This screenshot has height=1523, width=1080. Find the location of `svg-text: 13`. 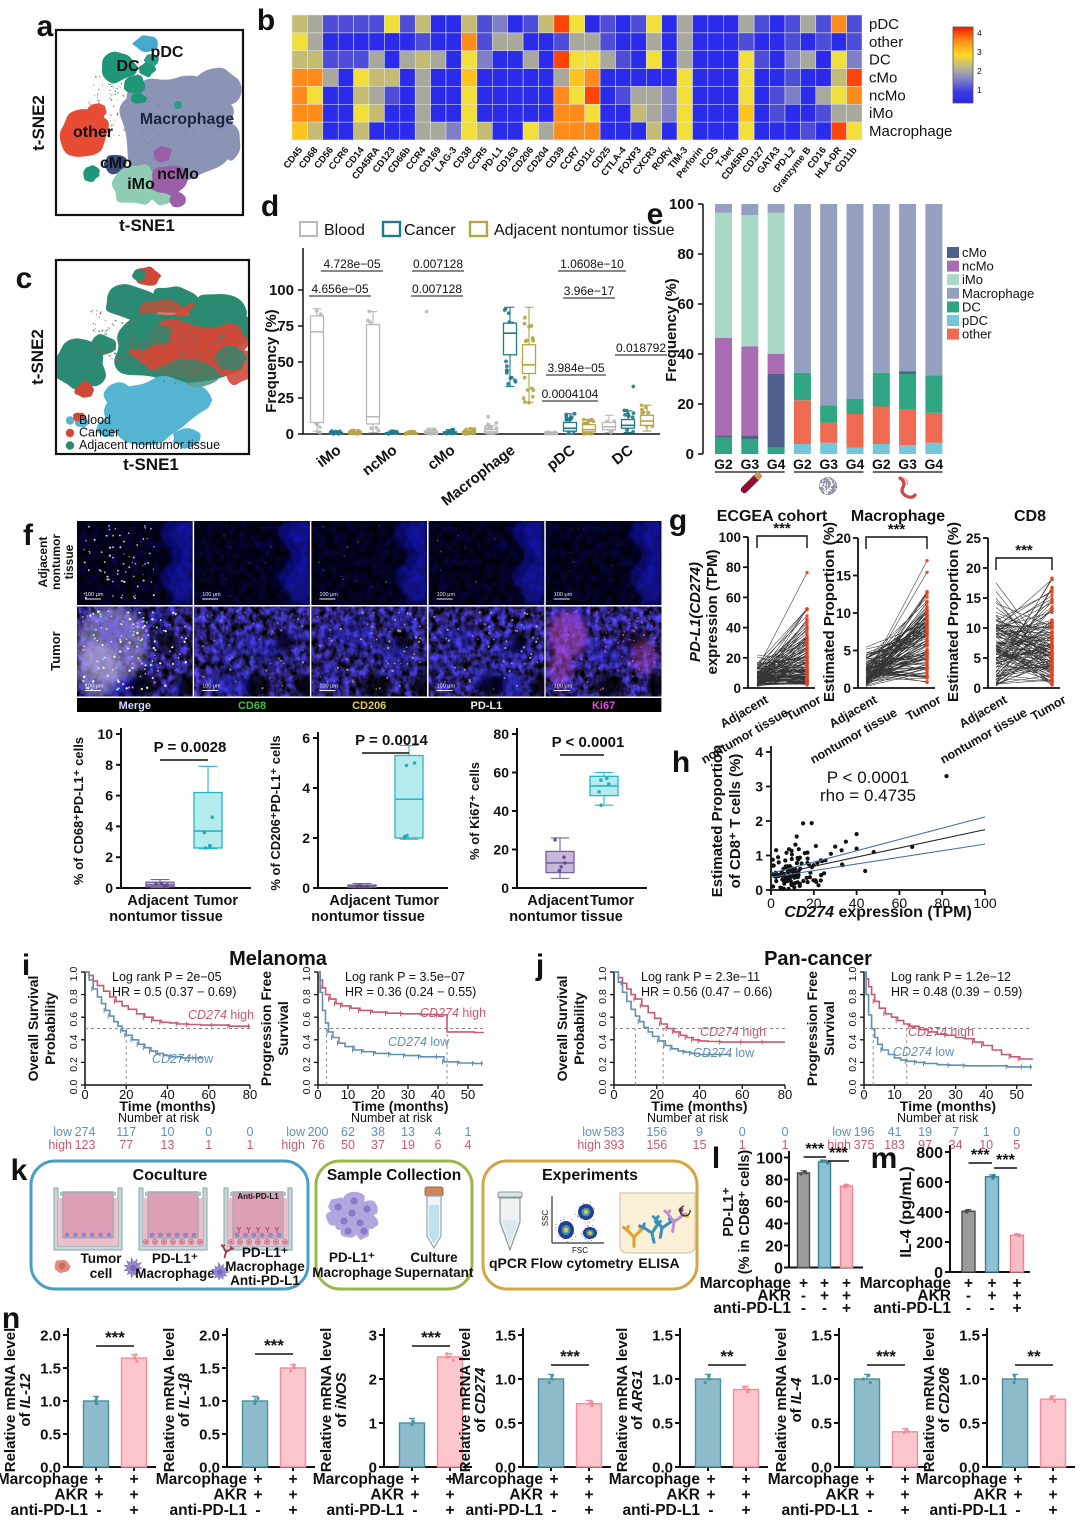

svg-text: 13 is located at coordinates (168, 1145).